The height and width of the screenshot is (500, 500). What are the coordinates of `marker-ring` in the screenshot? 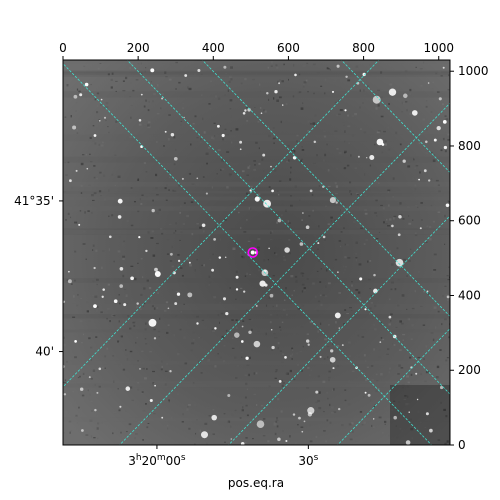 It's located at (253, 252).